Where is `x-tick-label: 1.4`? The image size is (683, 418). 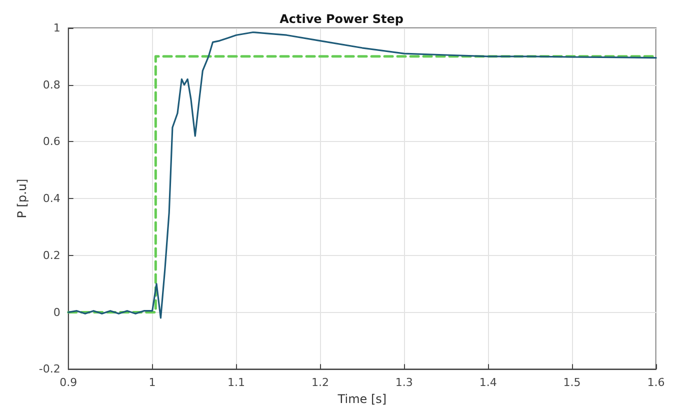 x-tick-label: 1.4 is located at coordinates (488, 383).